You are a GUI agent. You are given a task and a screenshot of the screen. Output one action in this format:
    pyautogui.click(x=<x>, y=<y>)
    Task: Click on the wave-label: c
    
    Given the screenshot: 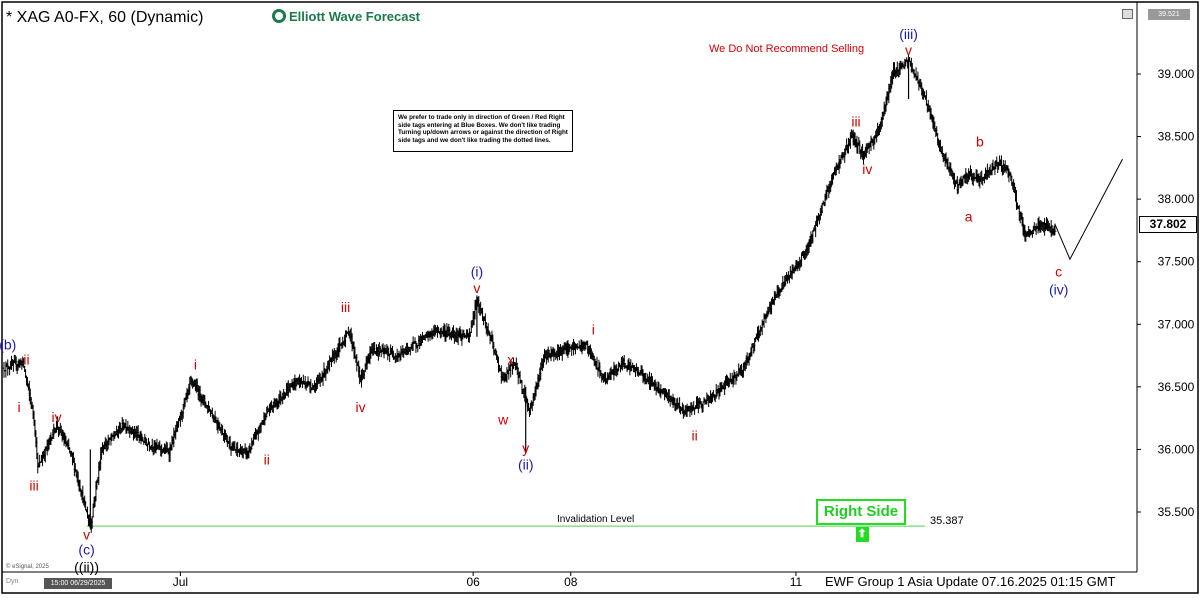 What is the action you would take?
    pyautogui.click(x=1058, y=272)
    